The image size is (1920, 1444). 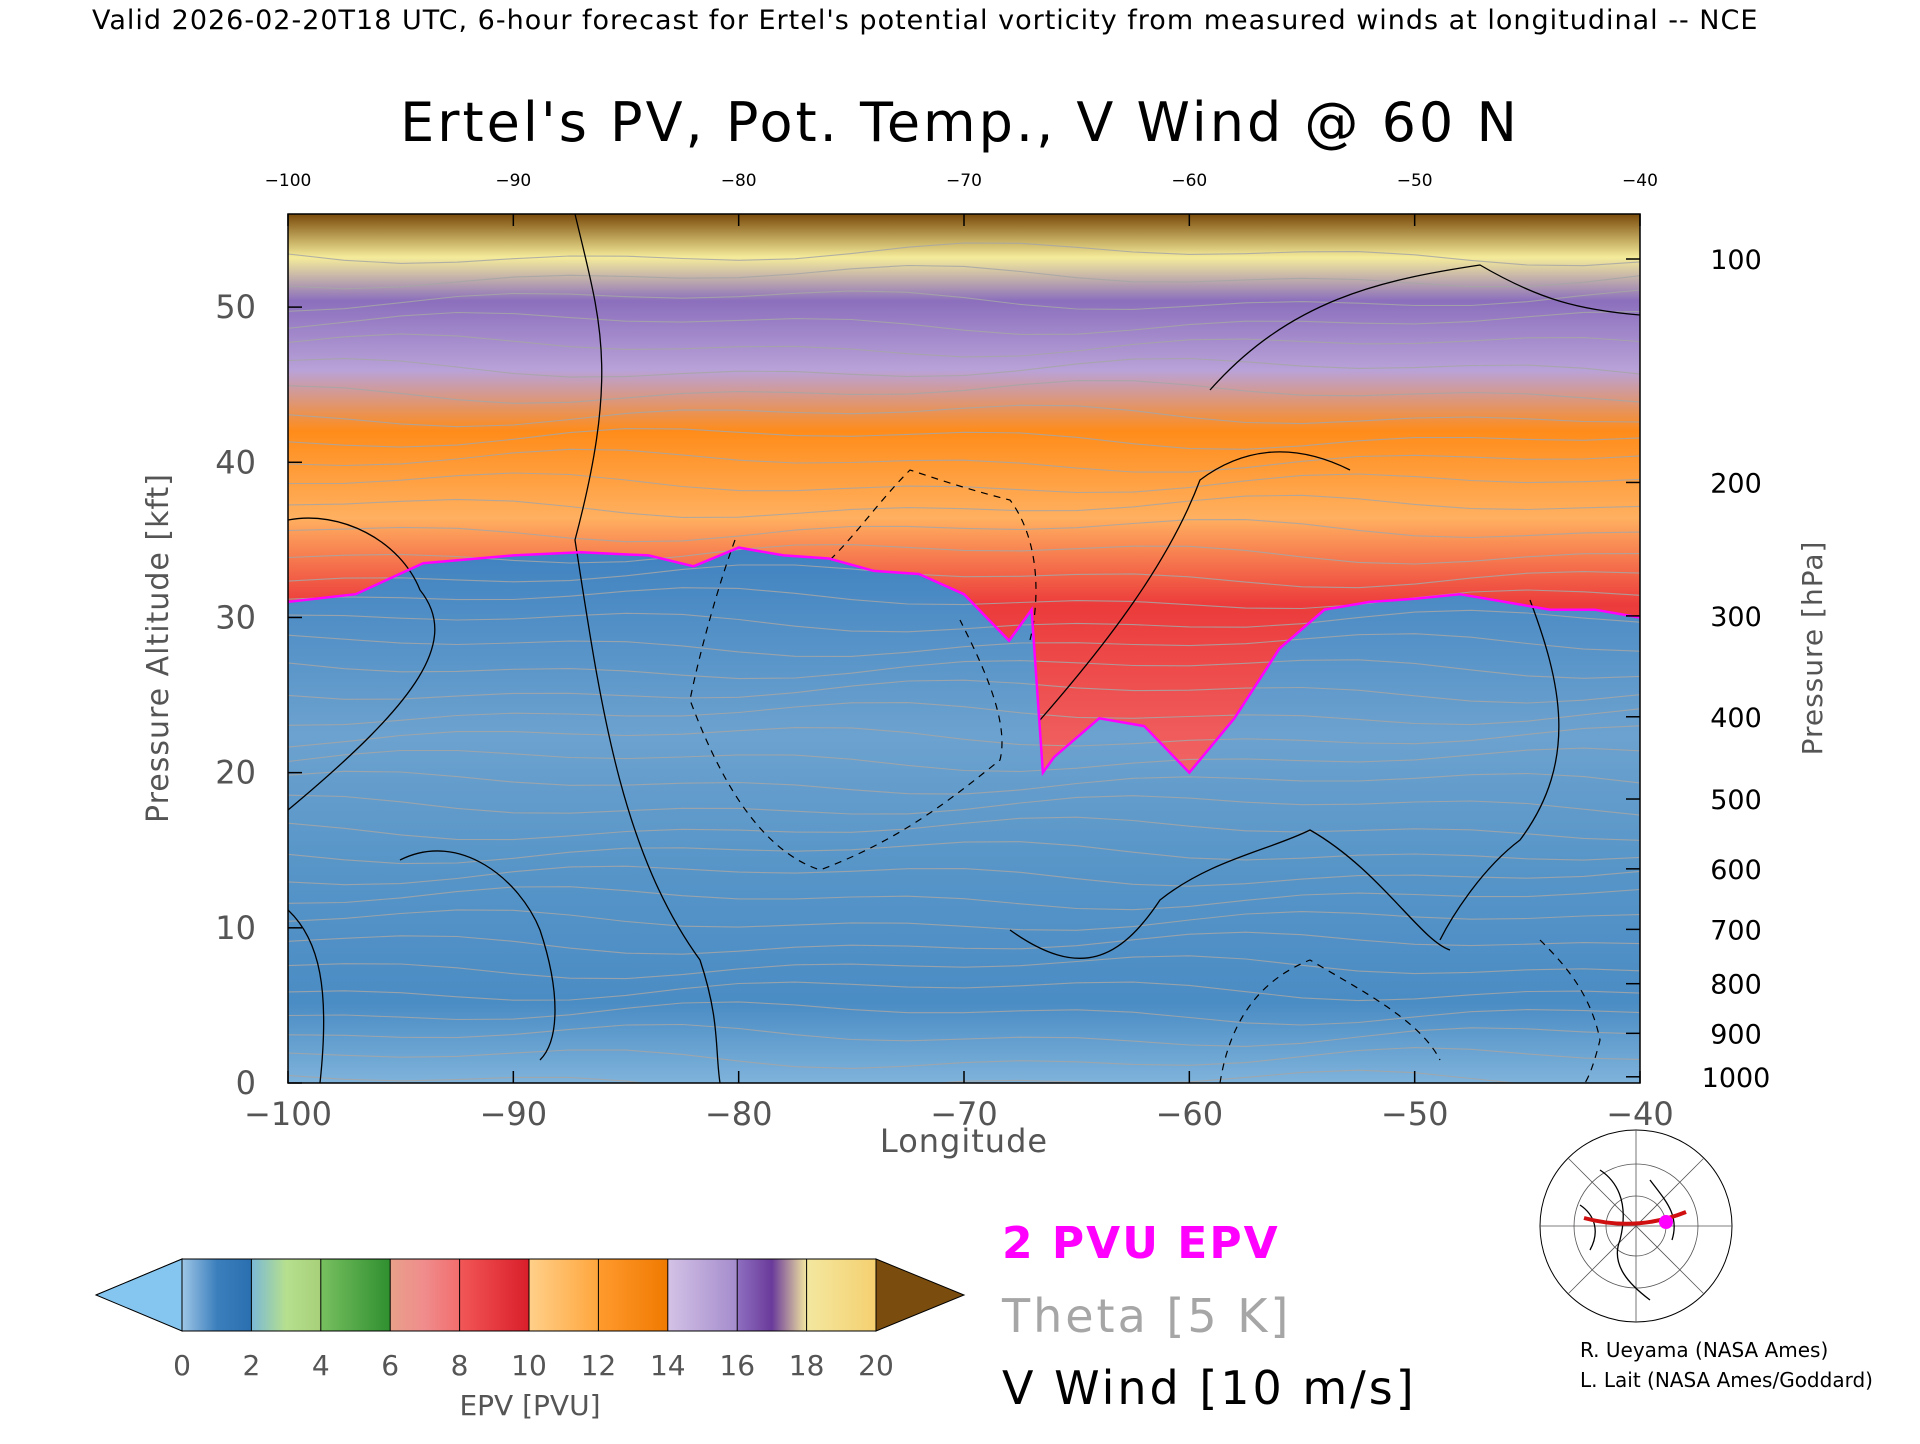 What do you see at coordinates (960, 122) in the screenshot?
I see `chart-title: Ertel's PV, Pot. Temp., V Wind @ 60 N` at bounding box center [960, 122].